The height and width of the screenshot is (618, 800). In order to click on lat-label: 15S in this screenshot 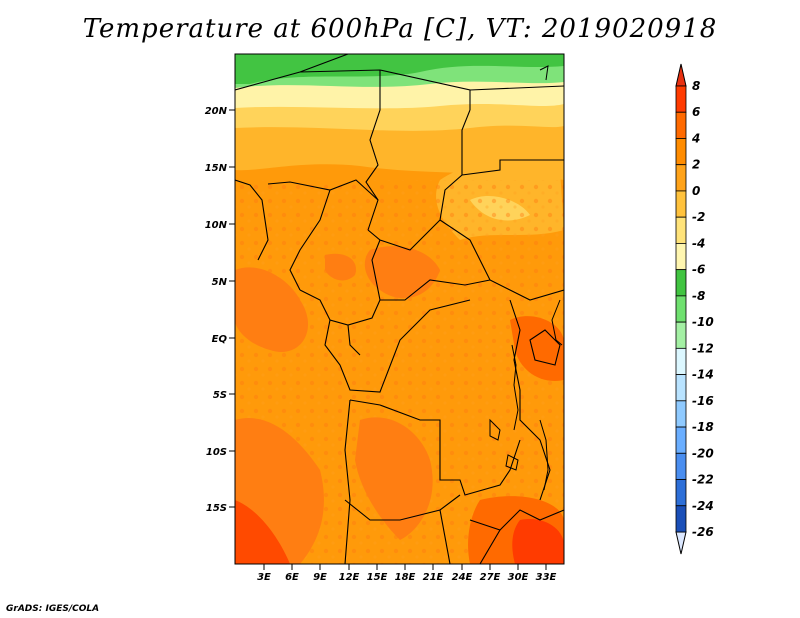, I will do `click(216, 508)`.